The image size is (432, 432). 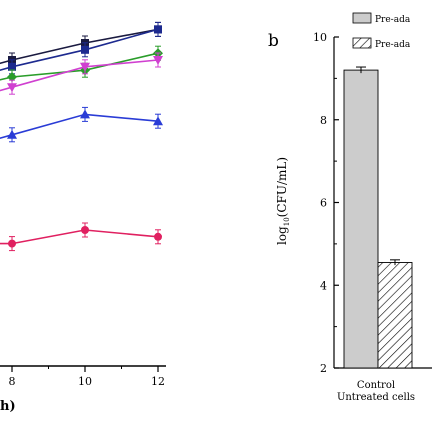 What do you see at coordinates (12, 381) in the screenshot?
I see `panel-a-x-tick-label: 8` at bounding box center [12, 381].